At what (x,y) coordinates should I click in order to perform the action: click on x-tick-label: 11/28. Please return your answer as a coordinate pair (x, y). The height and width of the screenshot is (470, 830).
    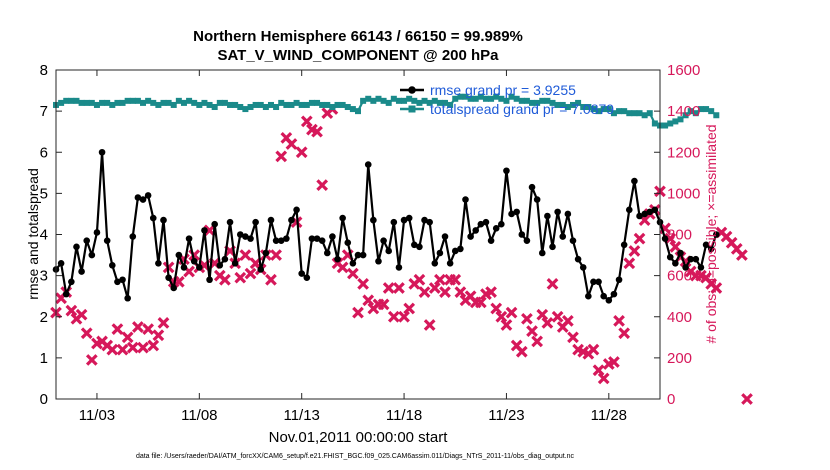
    Looking at the image, I should click on (609, 415).